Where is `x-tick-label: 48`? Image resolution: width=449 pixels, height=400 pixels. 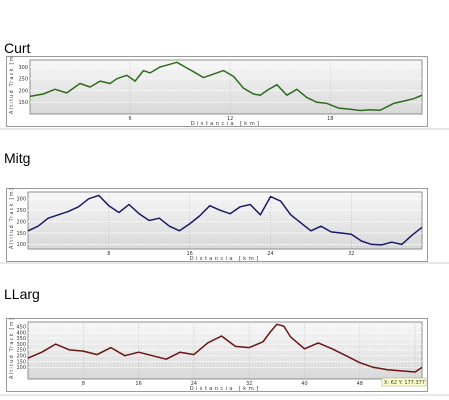 x-tick-label: 48 is located at coordinates (360, 384).